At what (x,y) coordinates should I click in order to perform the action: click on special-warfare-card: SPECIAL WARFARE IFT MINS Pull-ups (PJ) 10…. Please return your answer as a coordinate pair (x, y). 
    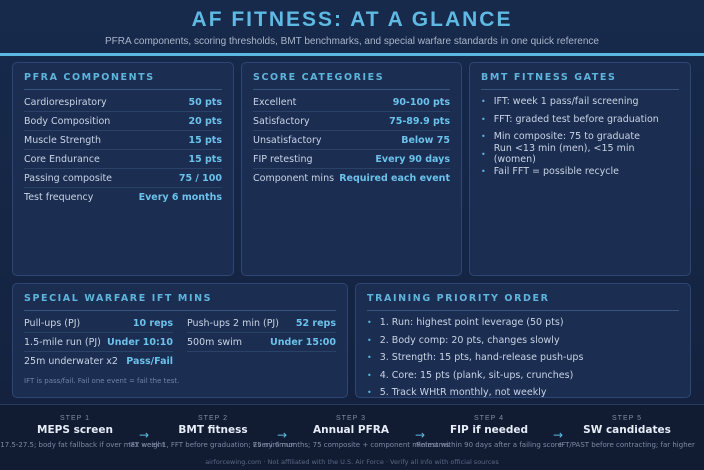
    Looking at the image, I should click on (180, 340).